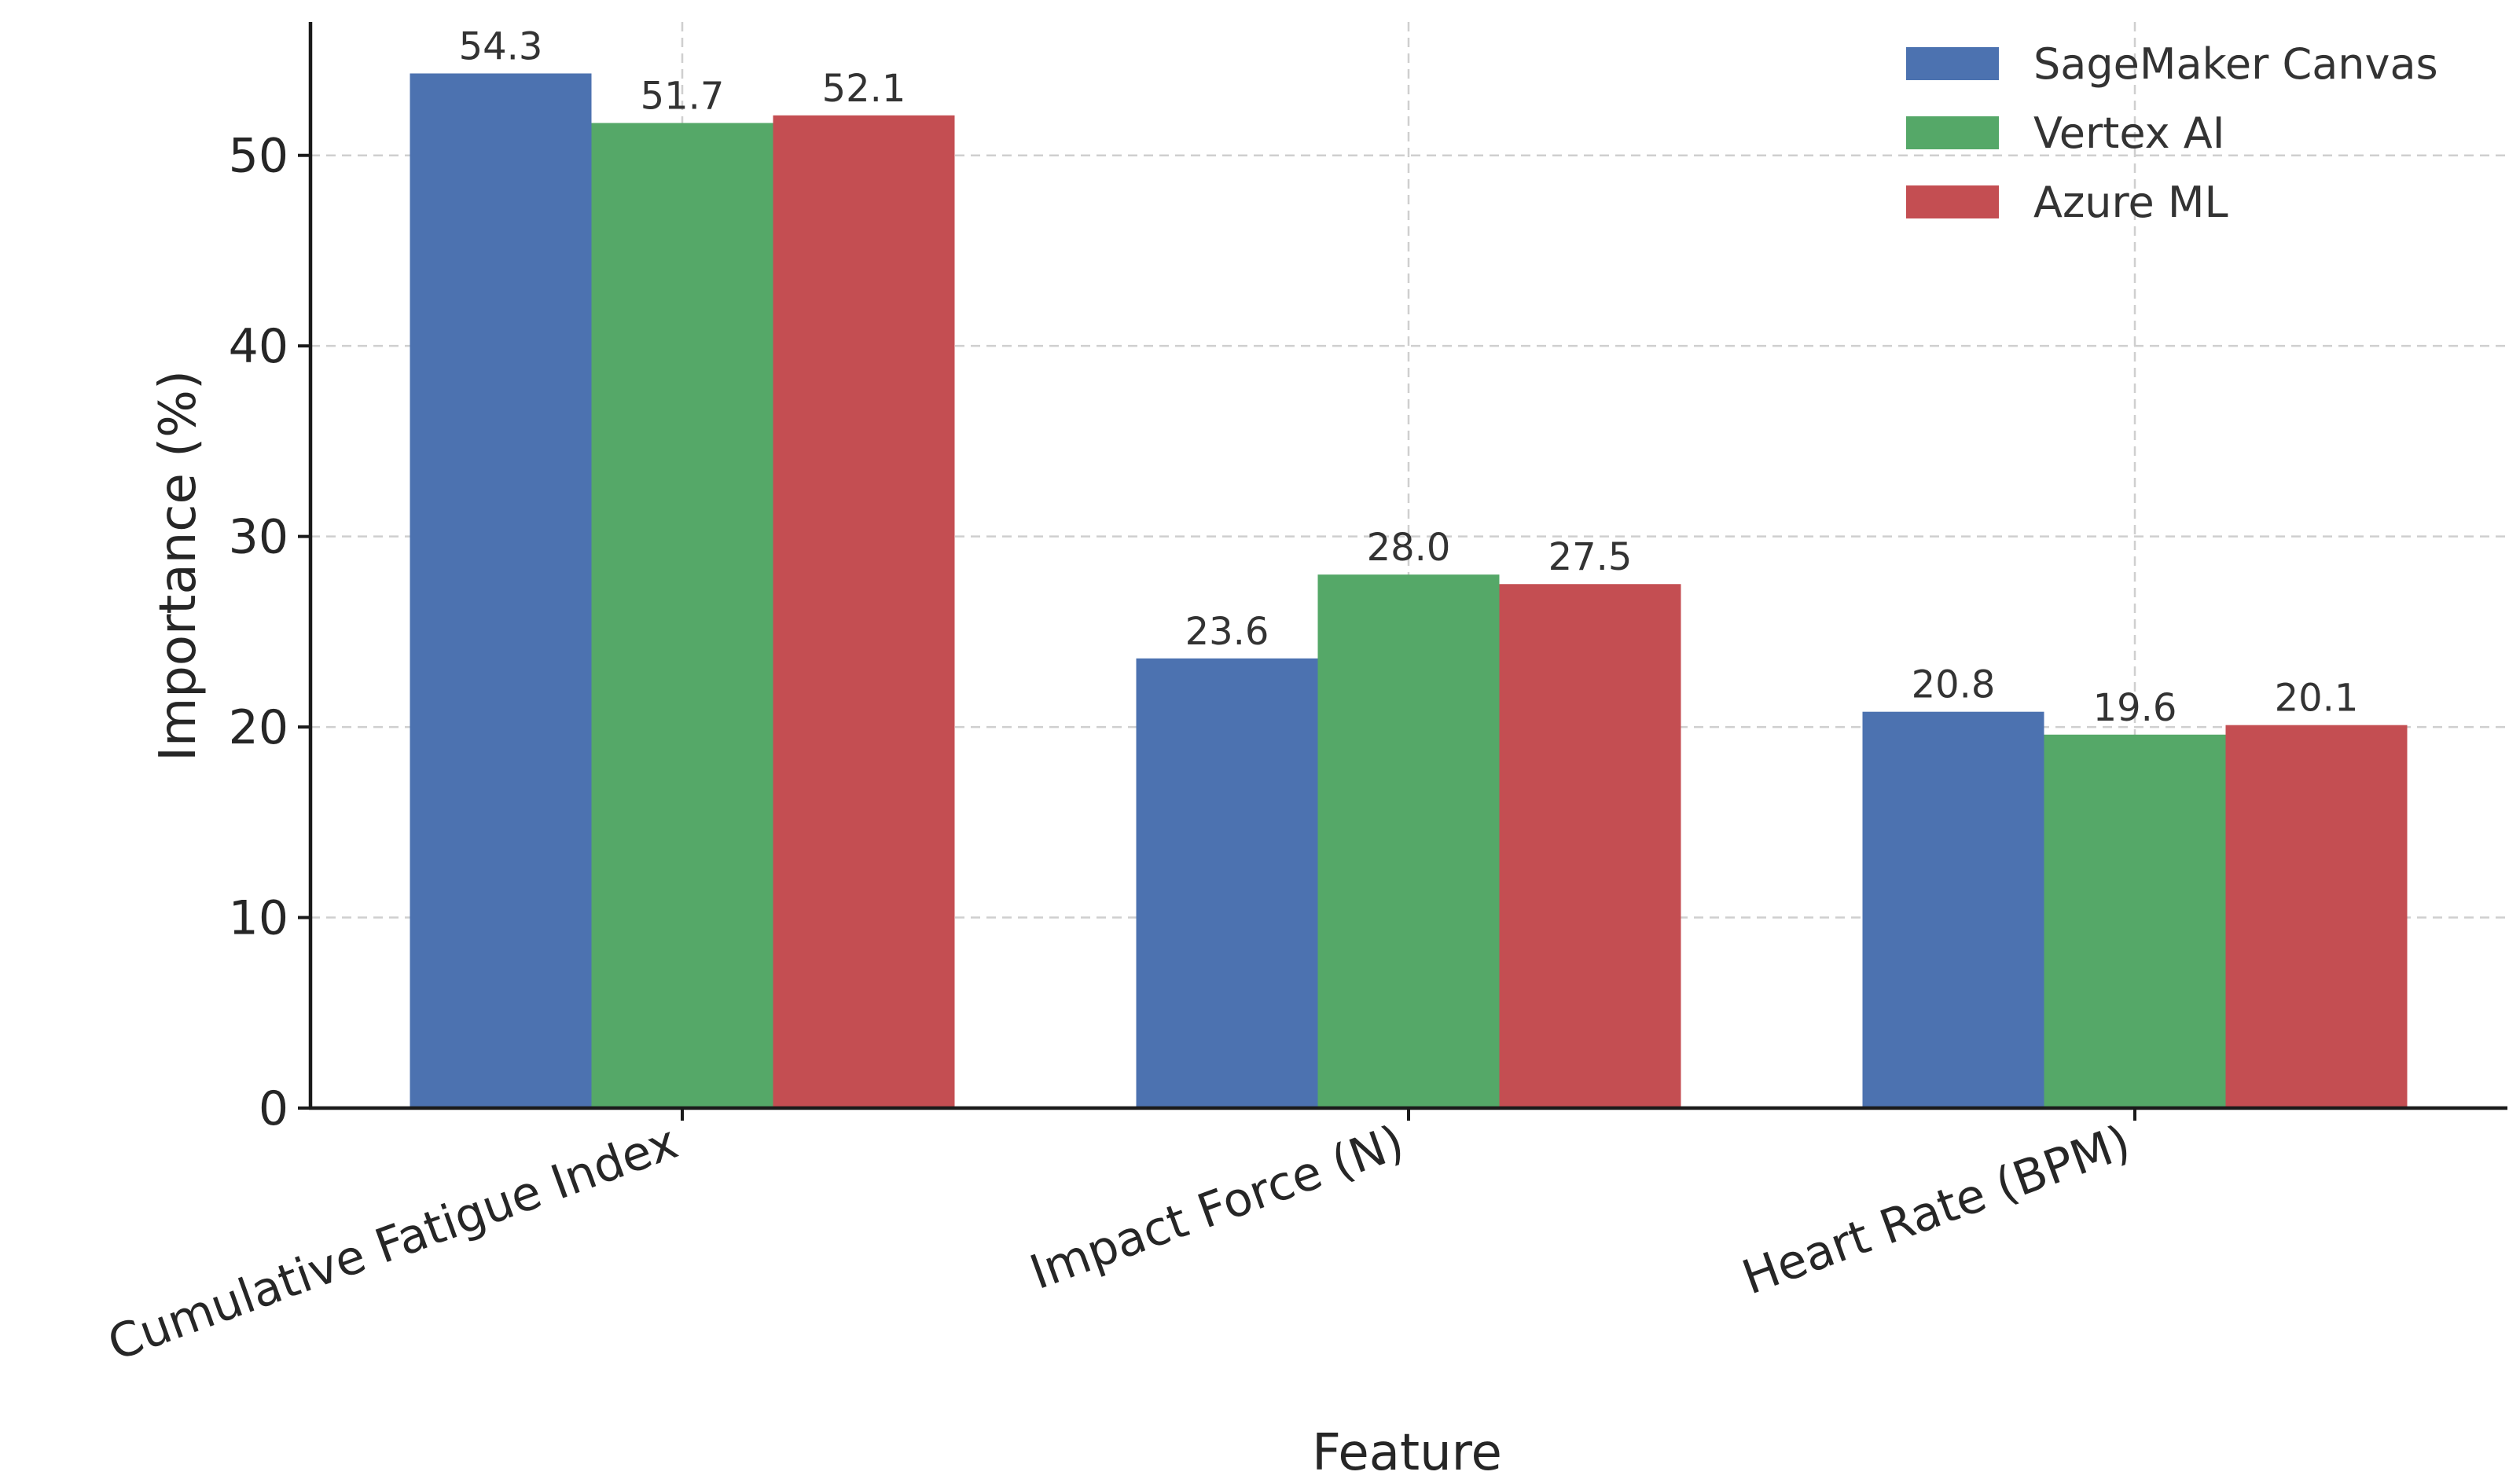 The image size is (2520, 1479). I want to click on x-tick-label: Heart Rate (BPM), so click(1936, 1209).